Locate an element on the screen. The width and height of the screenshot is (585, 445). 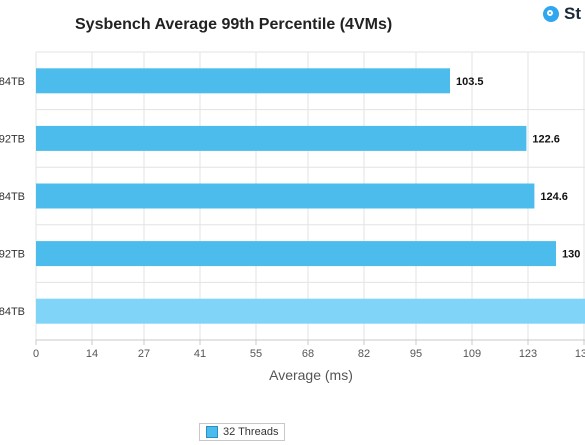
chart-title: Sysbench Average 99th Percentile (4VMs) is located at coordinates (234, 24).